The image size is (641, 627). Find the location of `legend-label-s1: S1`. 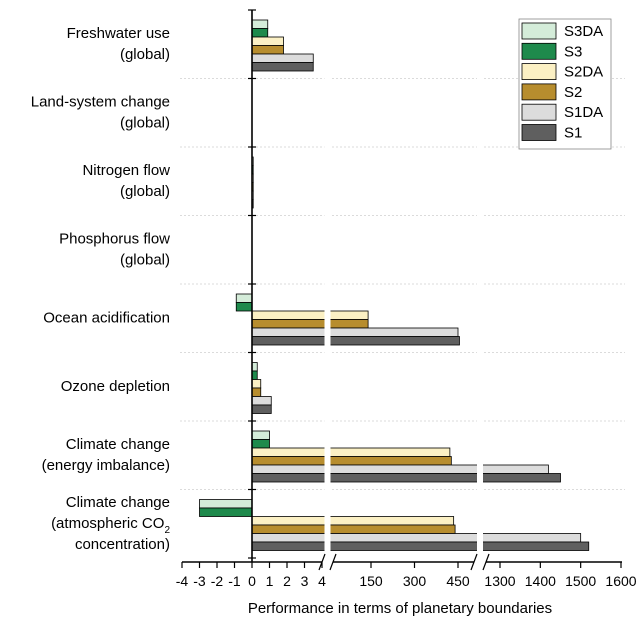

legend-label-s1: S1 is located at coordinates (573, 133).